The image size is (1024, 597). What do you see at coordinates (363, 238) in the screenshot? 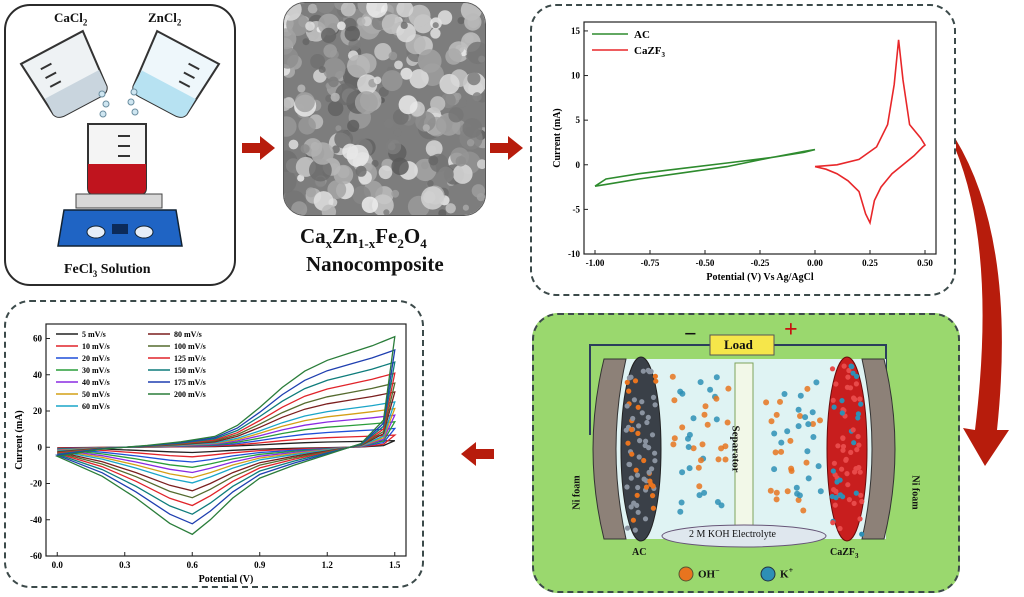
I see `product-formula: CaxZn1-xFe2O4` at bounding box center [363, 238].